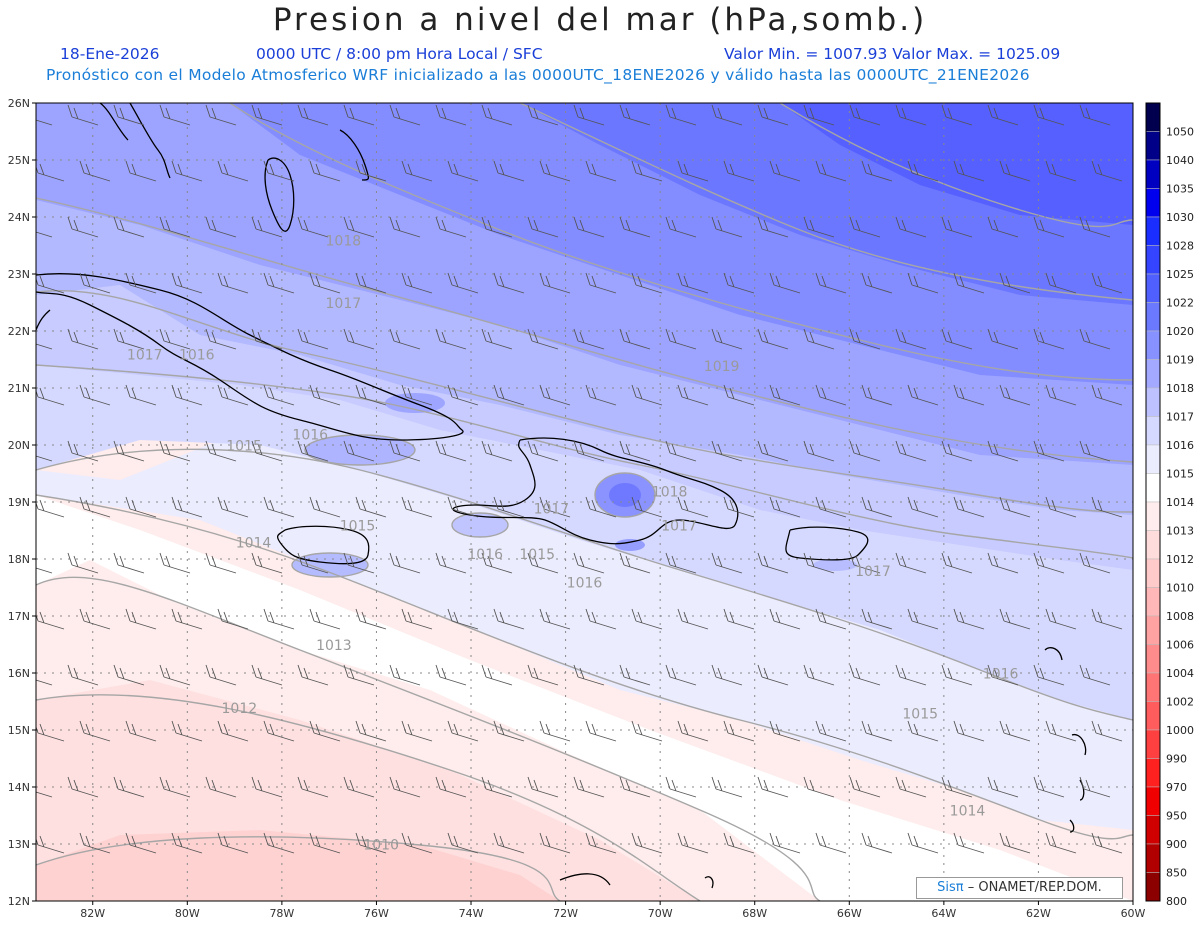 The height and width of the screenshot is (927, 1200). I want to click on lat-label: 22N, so click(19, 331).